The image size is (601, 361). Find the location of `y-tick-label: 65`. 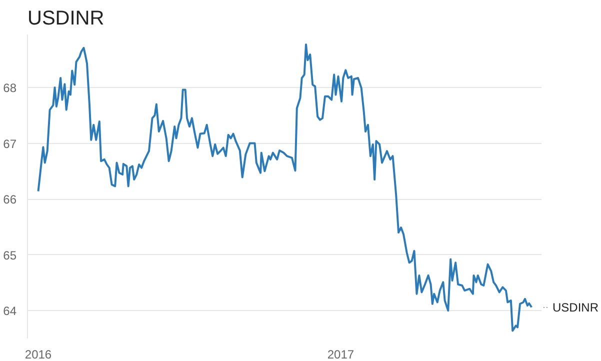

y-tick-label: 65 is located at coordinates (10, 255).